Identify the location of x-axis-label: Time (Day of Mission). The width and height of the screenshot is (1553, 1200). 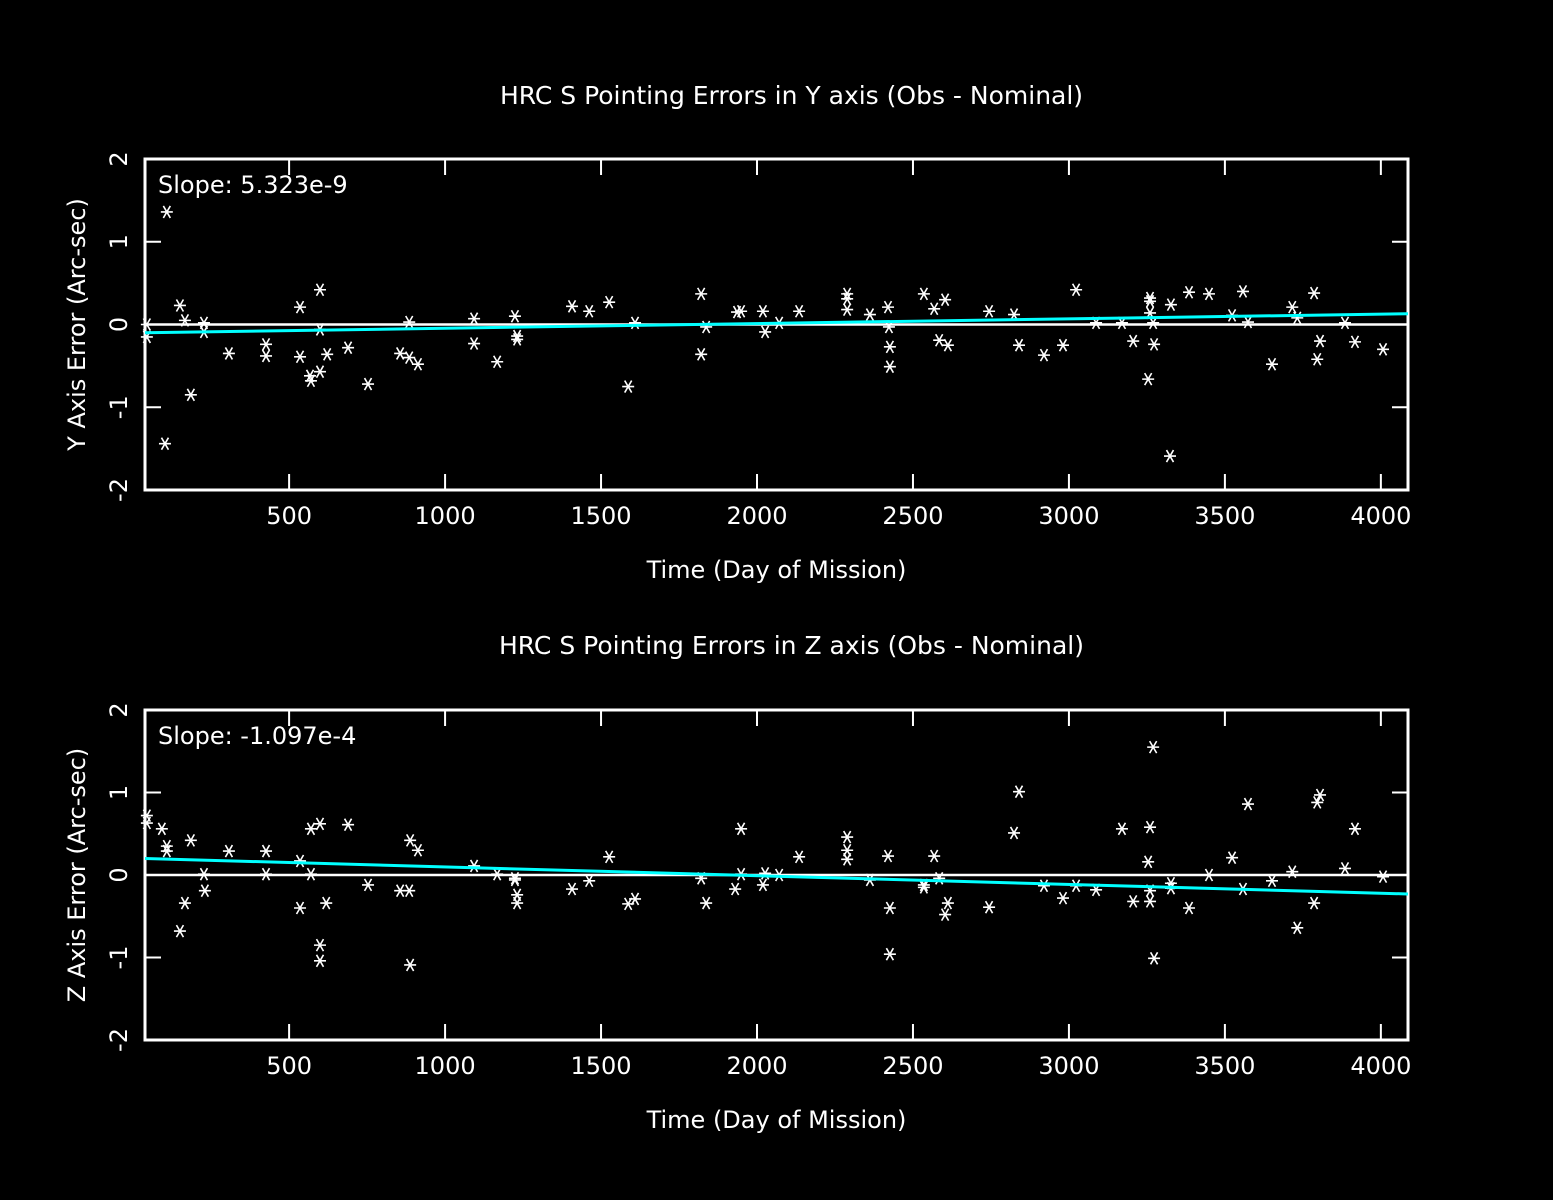
(776, 1120).